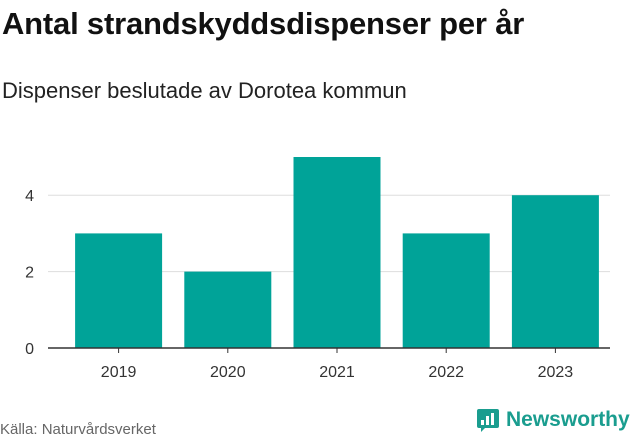  I want to click on y-tick-label: 0, so click(29, 349).